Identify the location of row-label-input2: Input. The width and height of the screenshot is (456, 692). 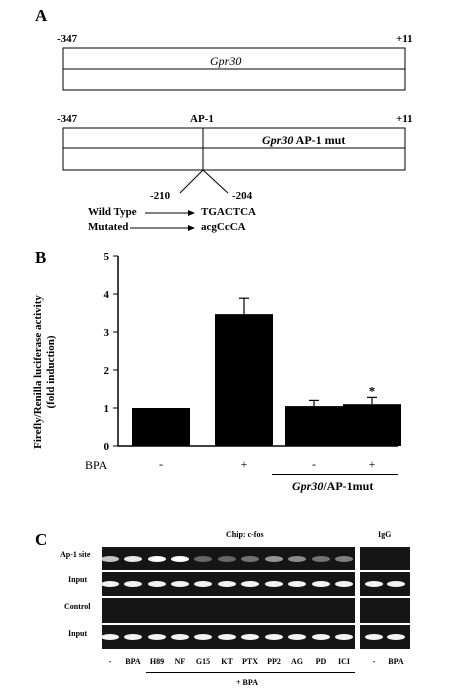
(78, 633).